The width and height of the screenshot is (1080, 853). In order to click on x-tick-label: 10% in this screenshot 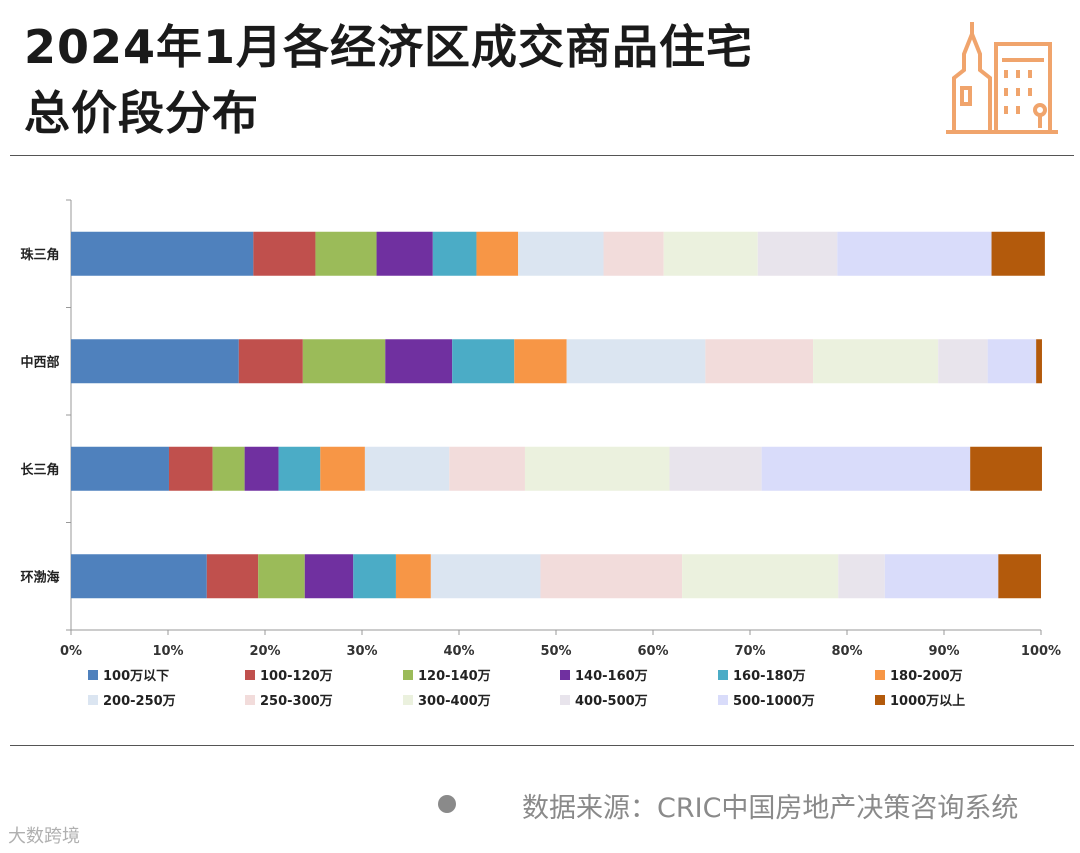, I will do `click(167, 651)`.